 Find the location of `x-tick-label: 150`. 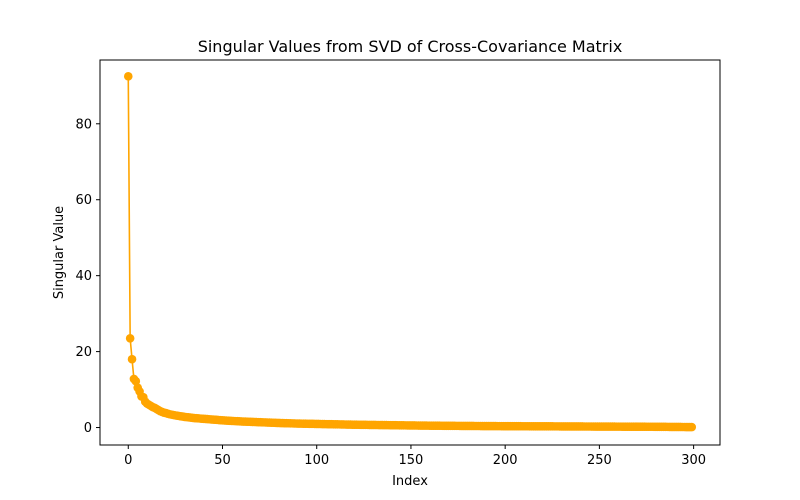

x-tick-label: 150 is located at coordinates (411, 460).